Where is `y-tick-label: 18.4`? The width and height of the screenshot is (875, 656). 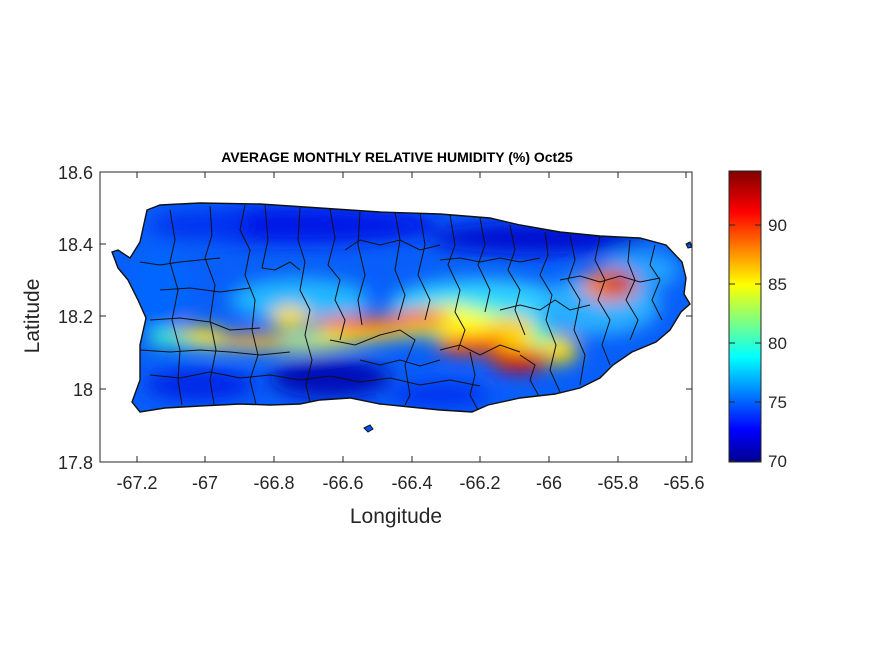 y-tick-label: 18.4 is located at coordinates (75, 245).